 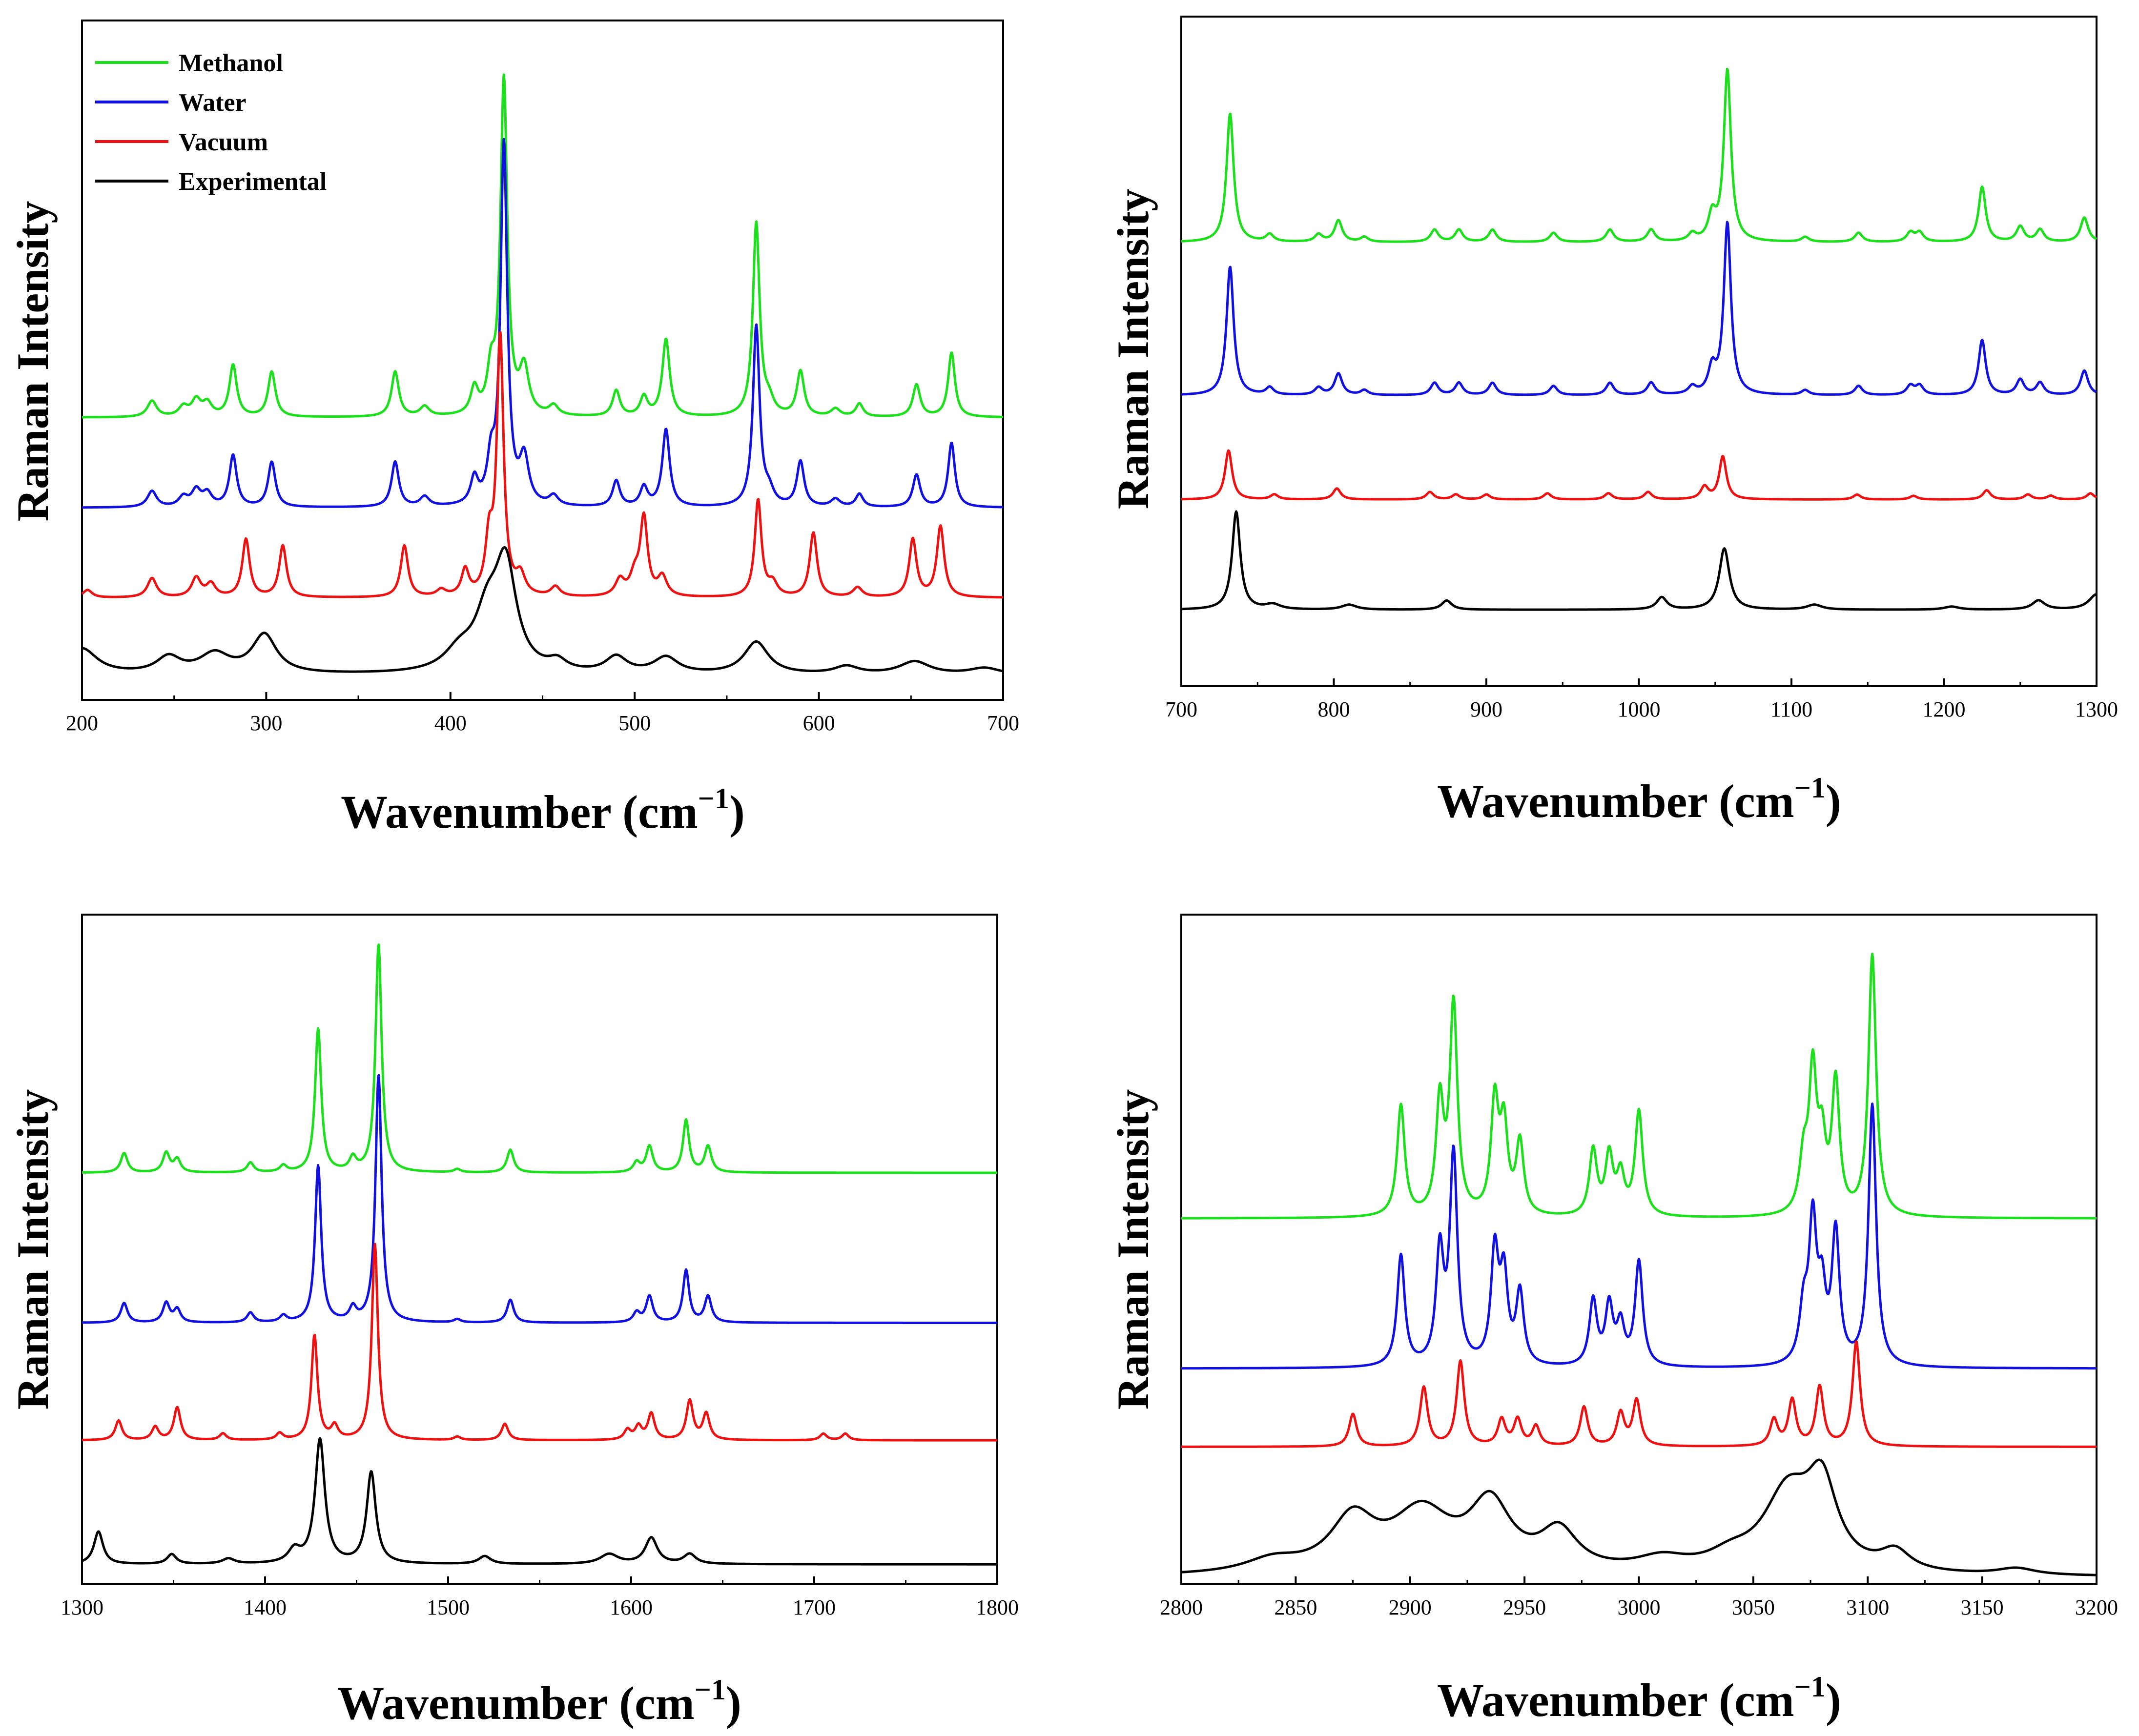 What do you see at coordinates (1639, 709) in the screenshot?
I see `panel-b-x-tick-label: 1000` at bounding box center [1639, 709].